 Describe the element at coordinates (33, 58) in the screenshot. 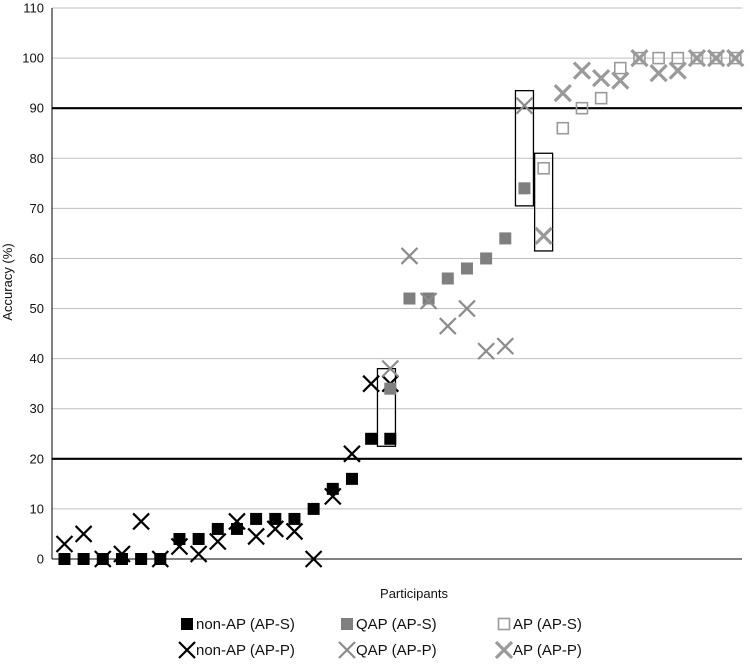

I see `y-tick-label: 100` at that location.